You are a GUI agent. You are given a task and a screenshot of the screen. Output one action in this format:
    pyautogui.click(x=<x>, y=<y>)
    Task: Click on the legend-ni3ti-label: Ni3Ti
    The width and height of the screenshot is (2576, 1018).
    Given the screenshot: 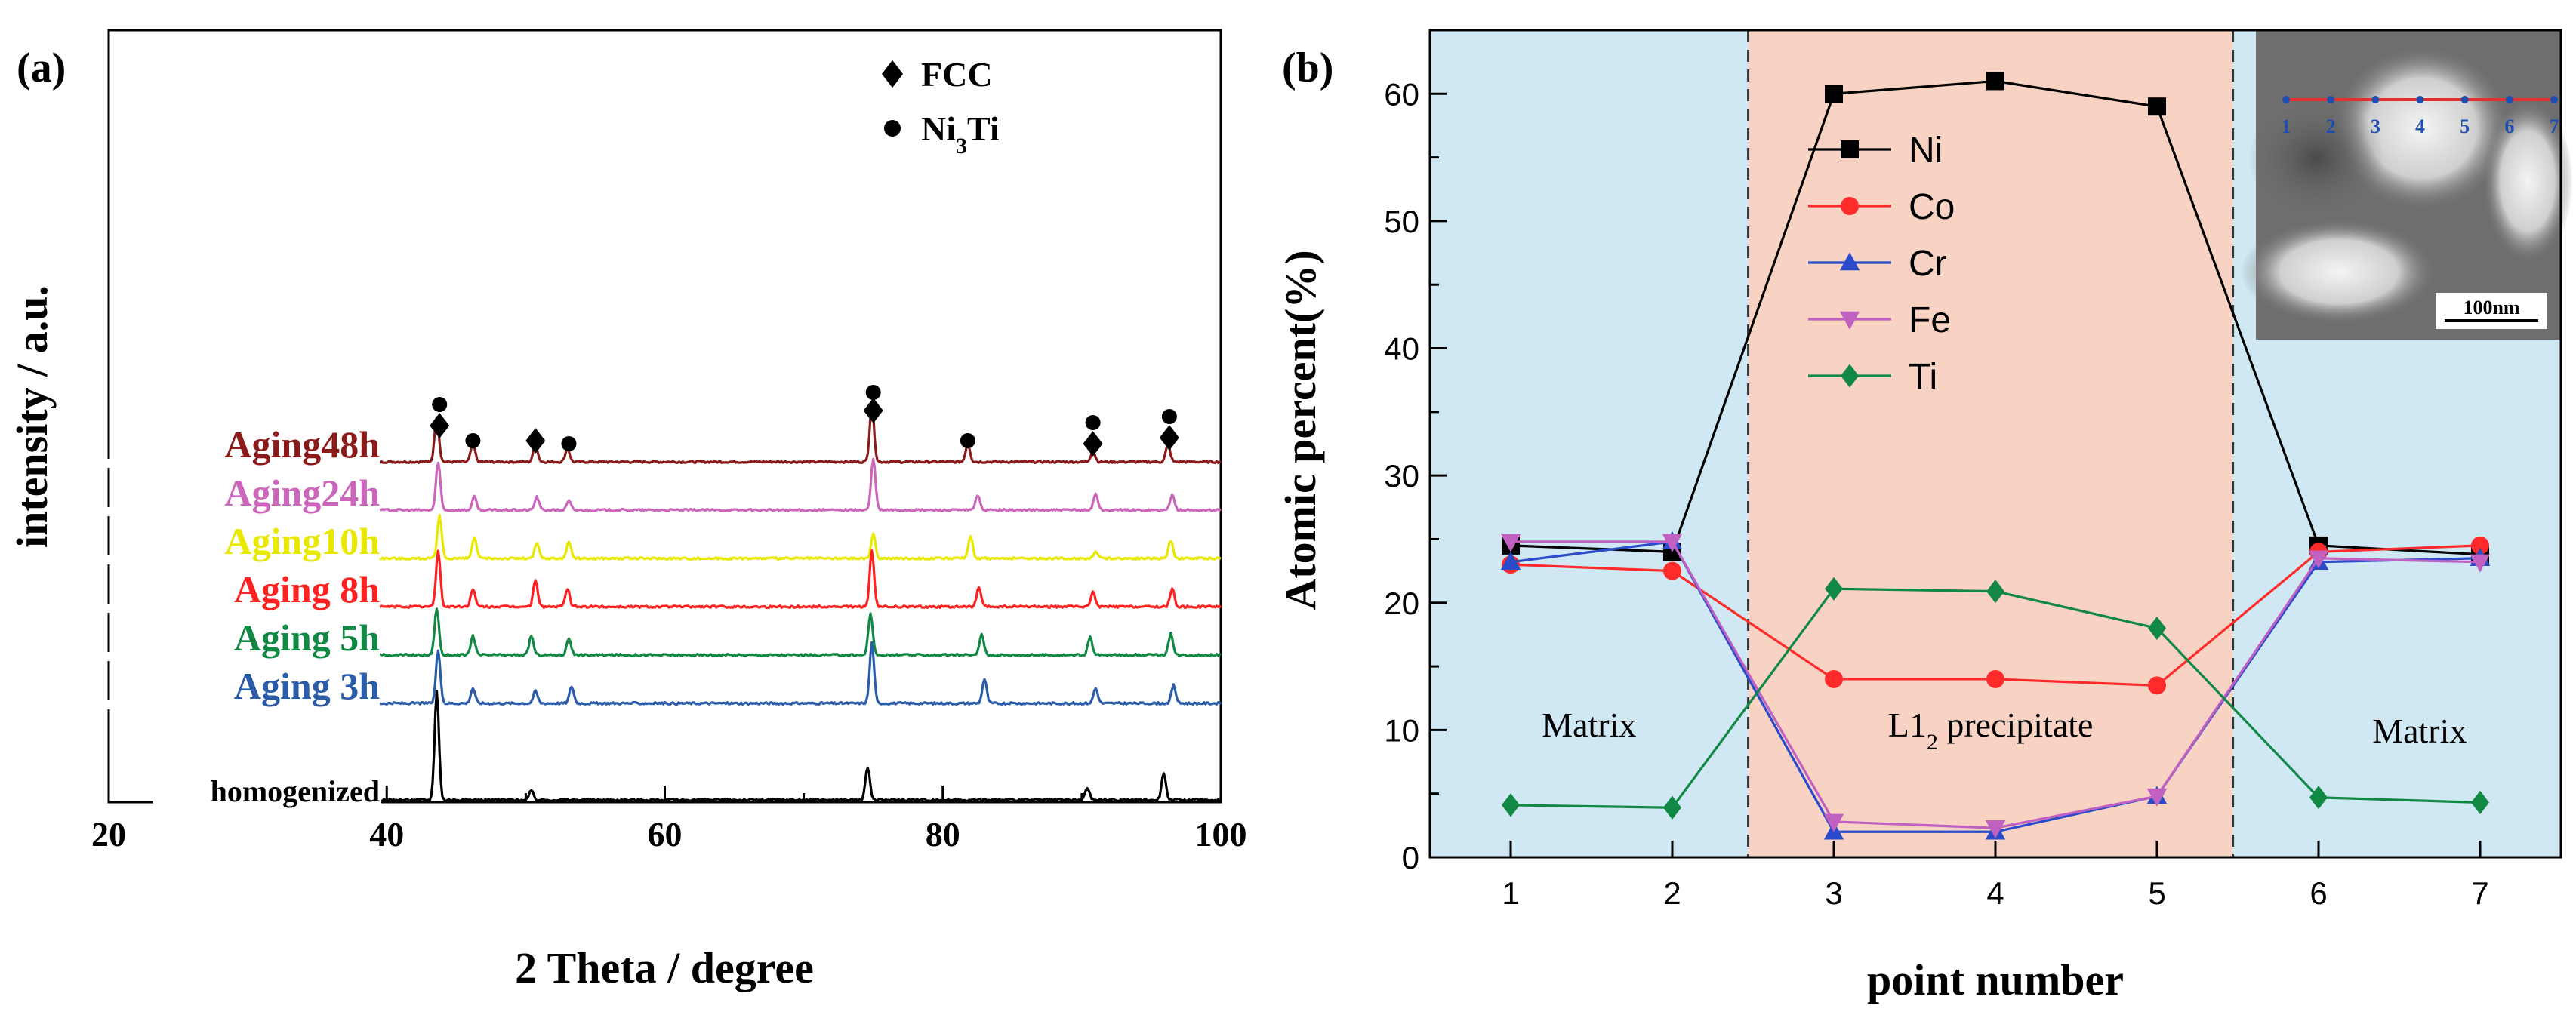 What is the action you would take?
    pyautogui.click(x=960, y=133)
    